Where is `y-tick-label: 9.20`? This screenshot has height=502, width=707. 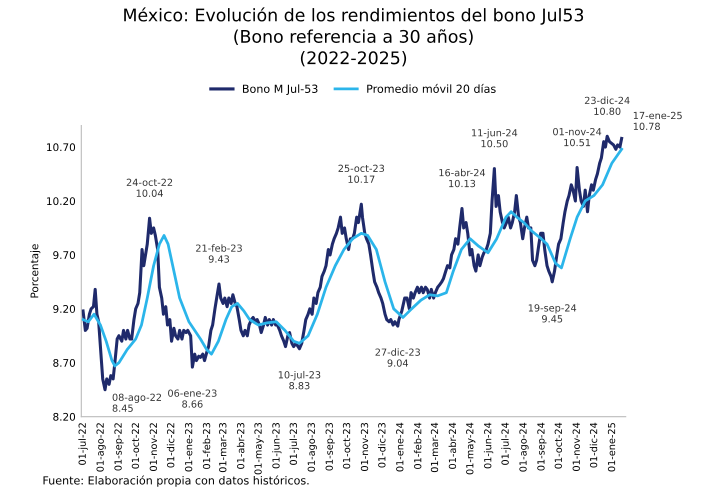 y-tick-label: 9.20 is located at coordinates (64, 309).